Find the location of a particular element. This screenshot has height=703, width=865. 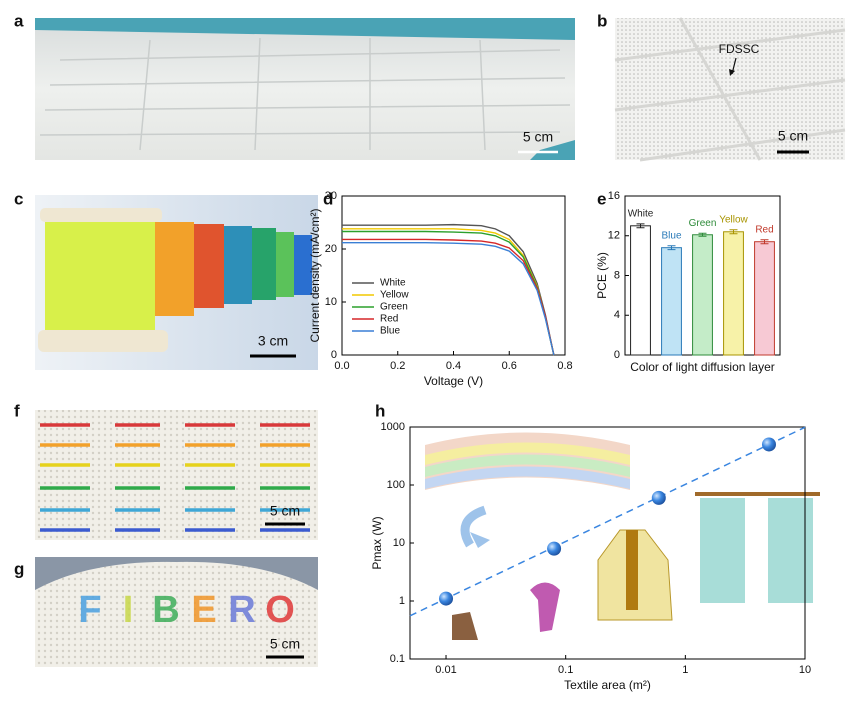

photo-b is located at coordinates (730, 89).